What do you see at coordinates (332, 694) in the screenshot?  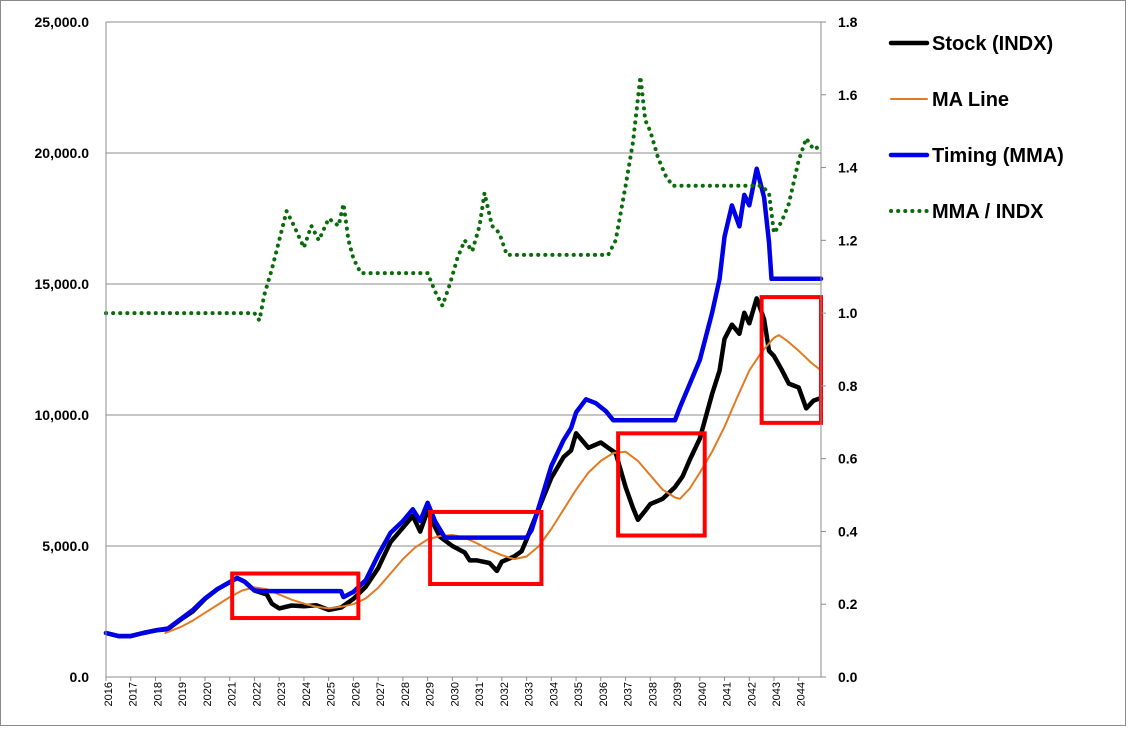 I see `x-tick-label: 2025` at bounding box center [332, 694].